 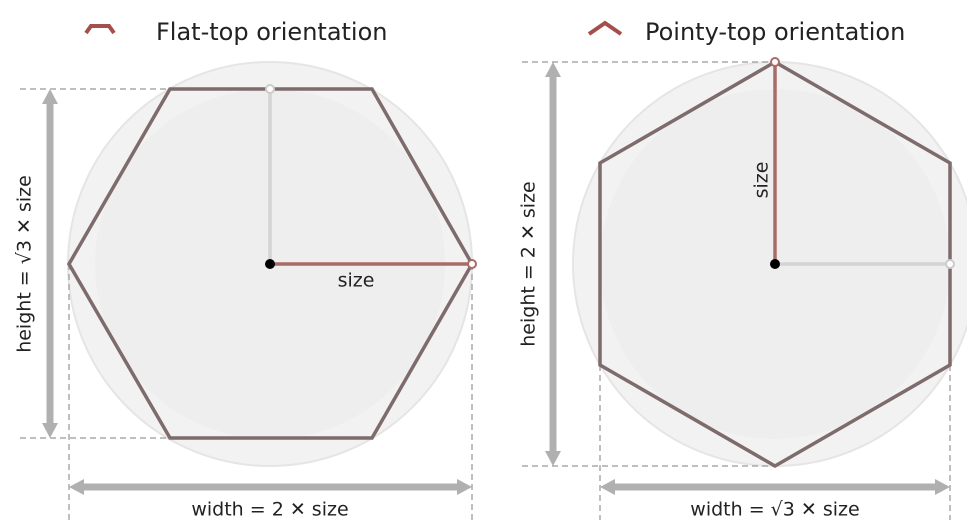 What do you see at coordinates (269, 510) in the screenshot?
I see `width-label: width = 2 ✕ size` at bounding box center [269, 510].